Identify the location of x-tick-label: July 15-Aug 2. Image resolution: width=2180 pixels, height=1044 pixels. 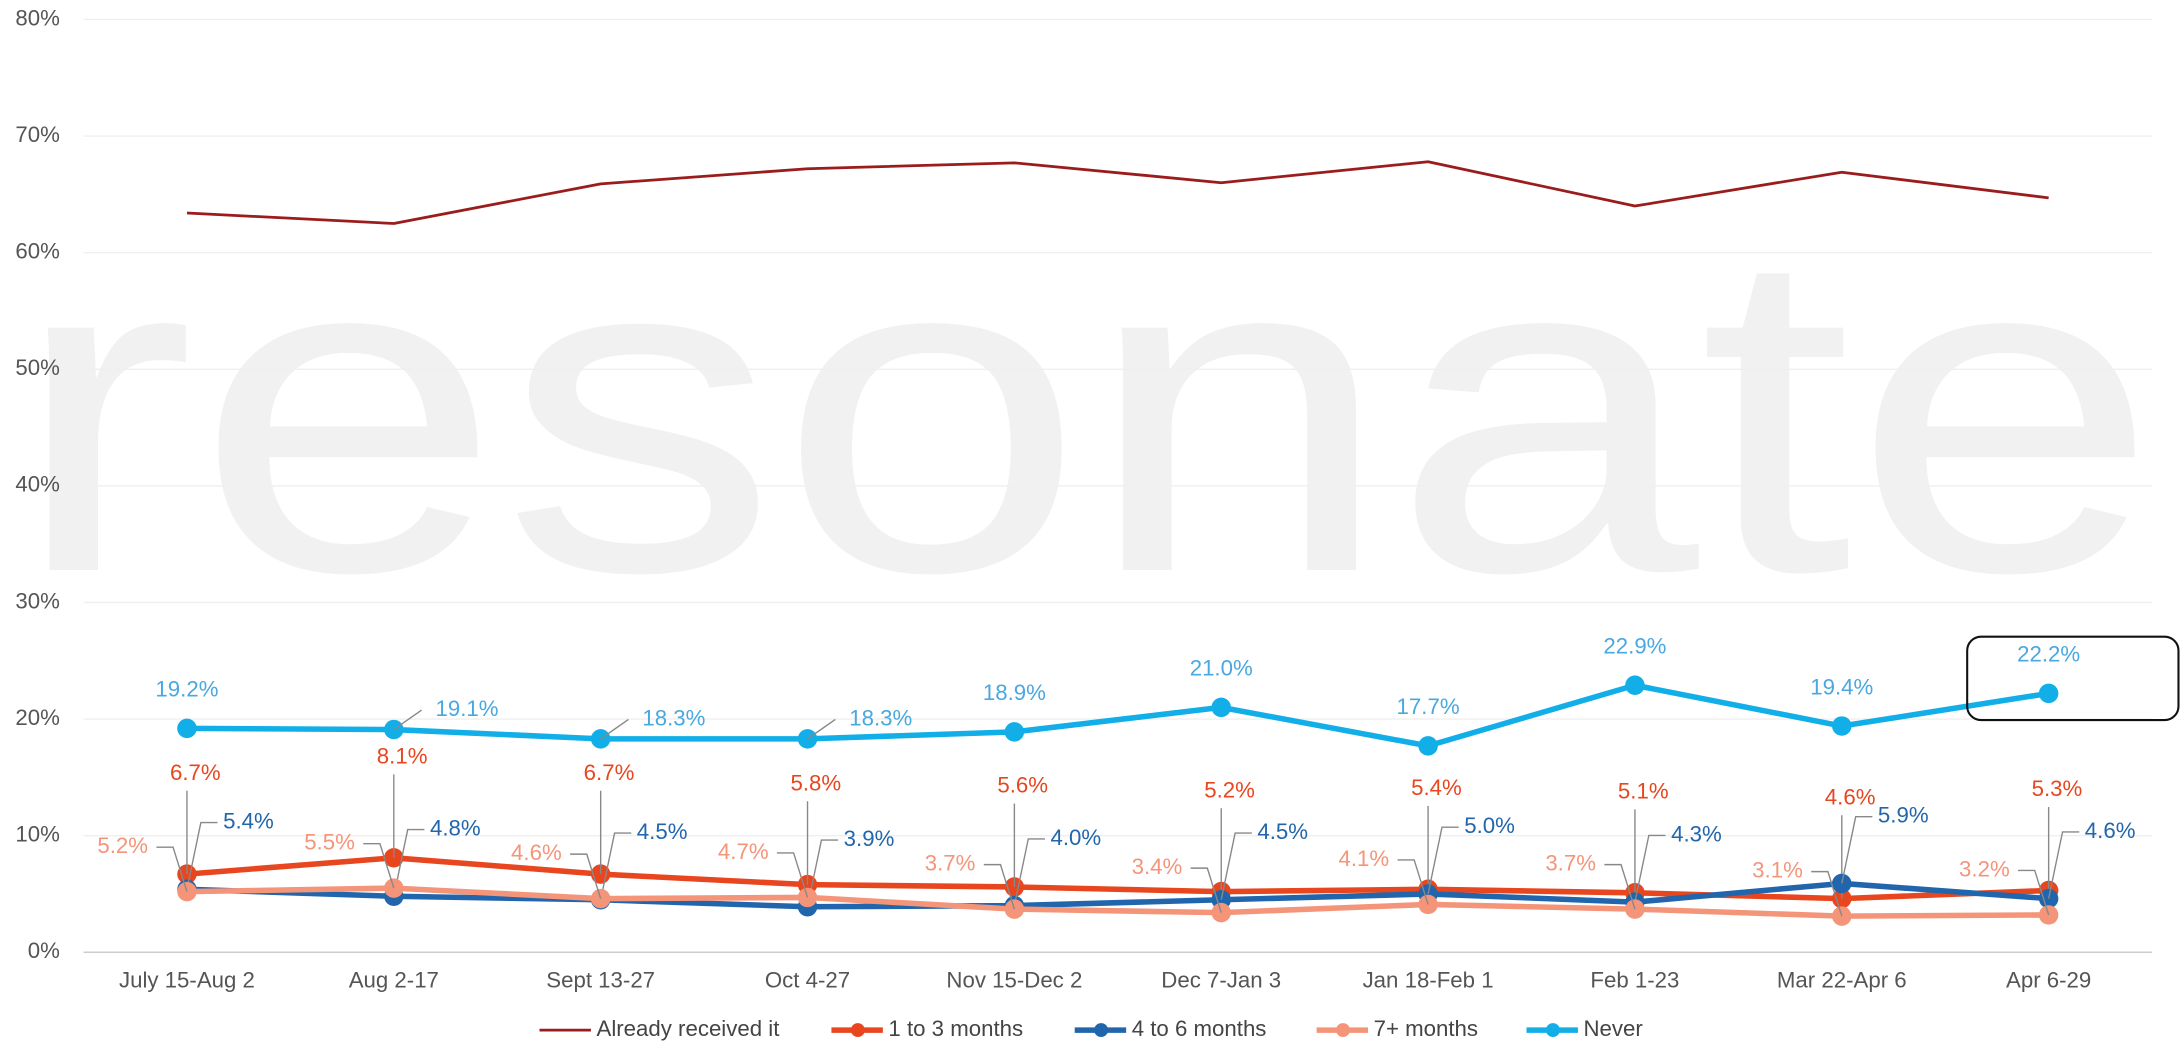
(187, 979).